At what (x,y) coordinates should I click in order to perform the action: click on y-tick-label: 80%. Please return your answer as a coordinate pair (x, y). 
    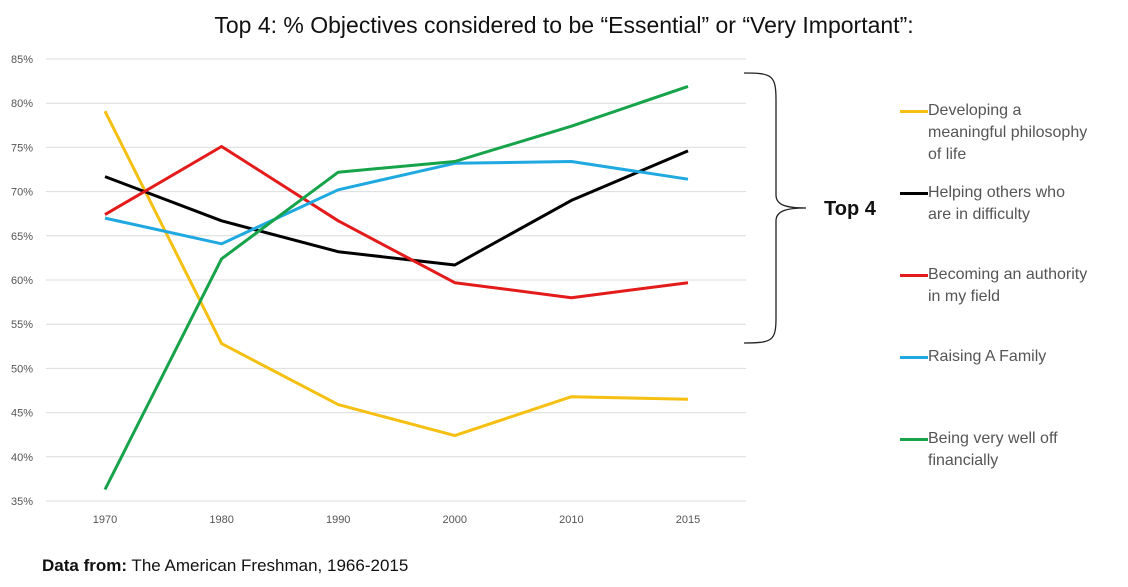
    Looking at the image, I should click on (22, 104).